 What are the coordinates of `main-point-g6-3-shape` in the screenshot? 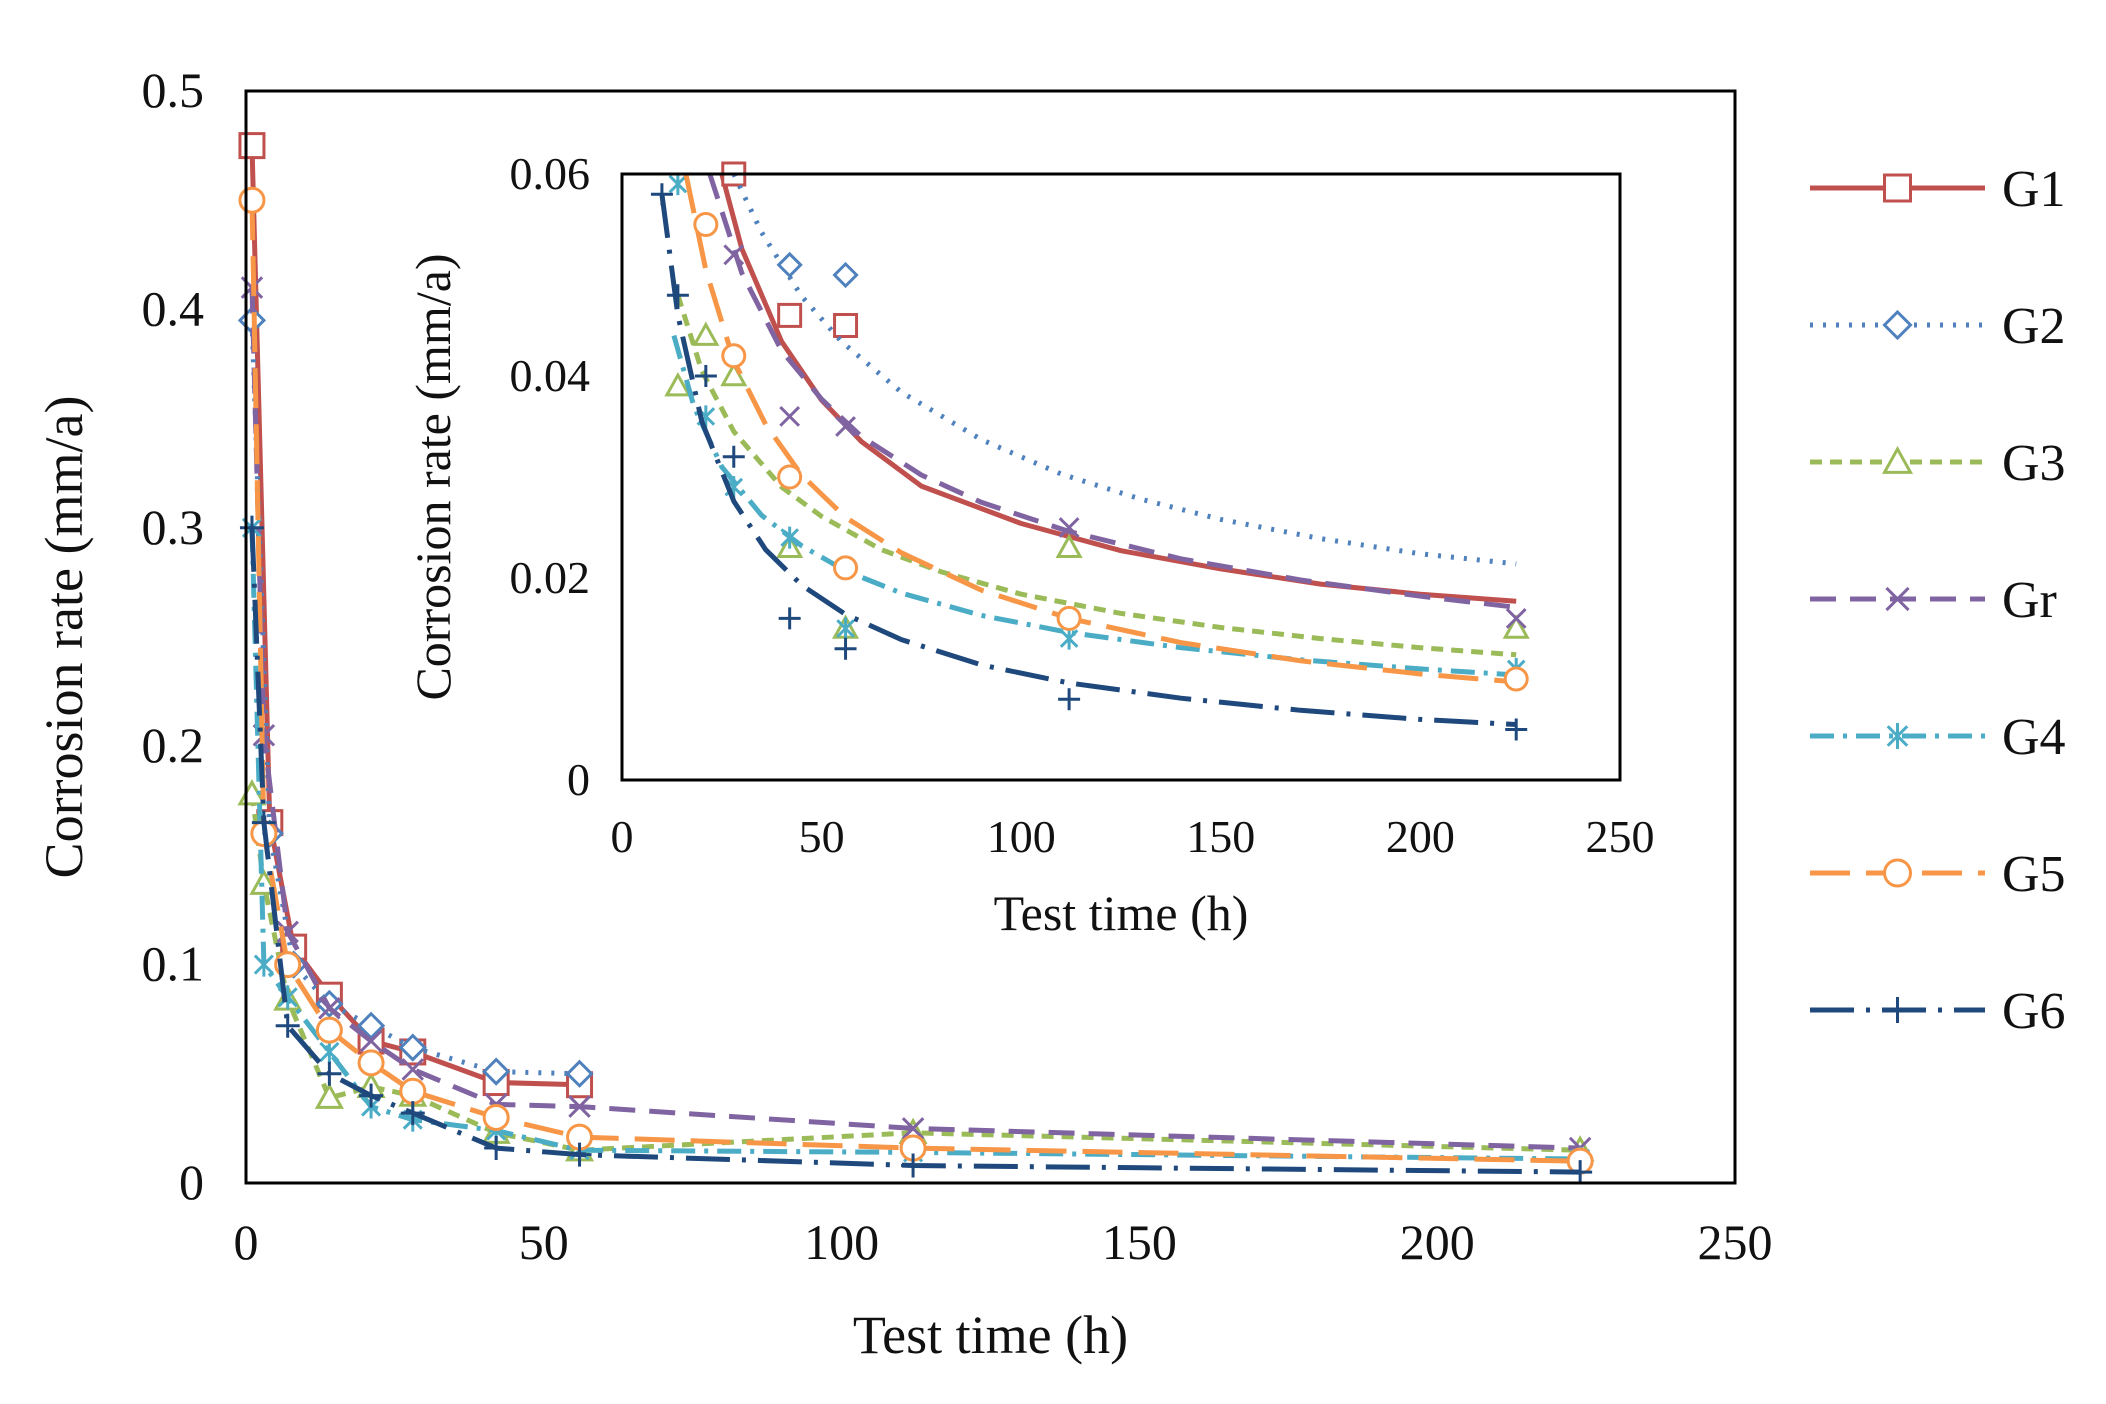 It's located at (329, 1073).